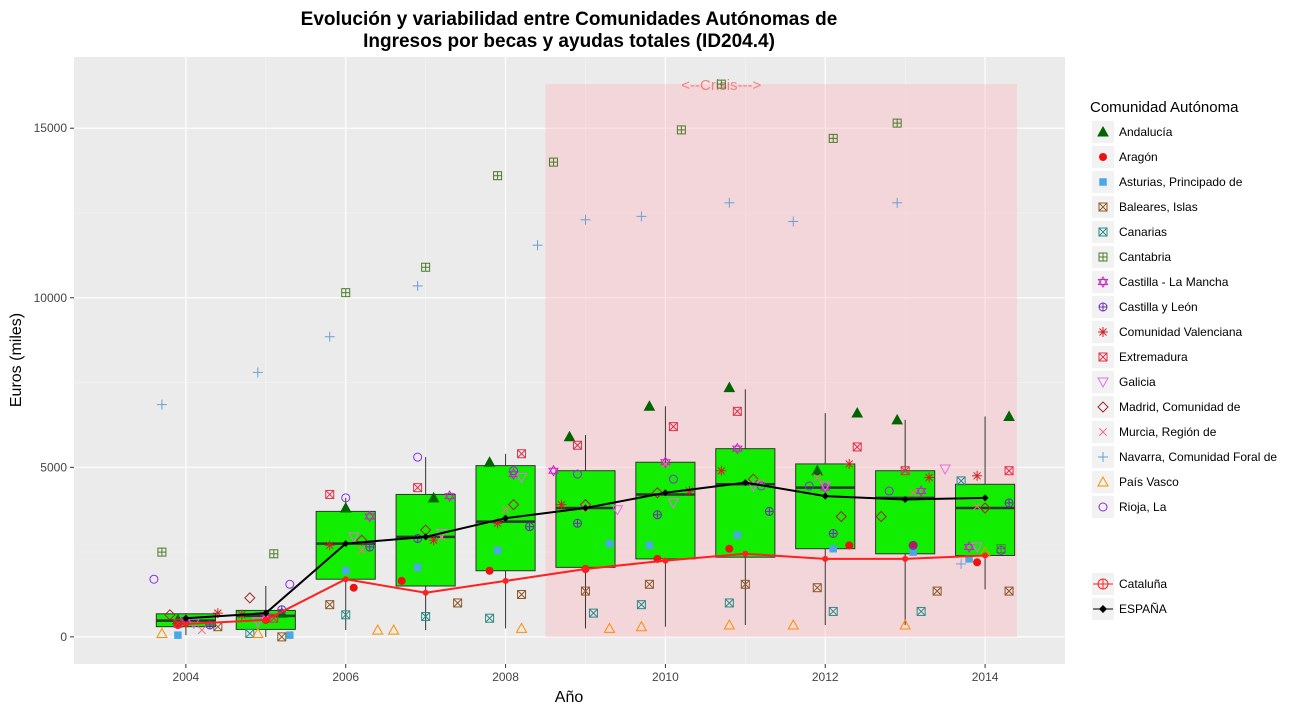 This screenshot has width=1299, height=710. I want to click on point-andaluc-a, so click(489, 461).